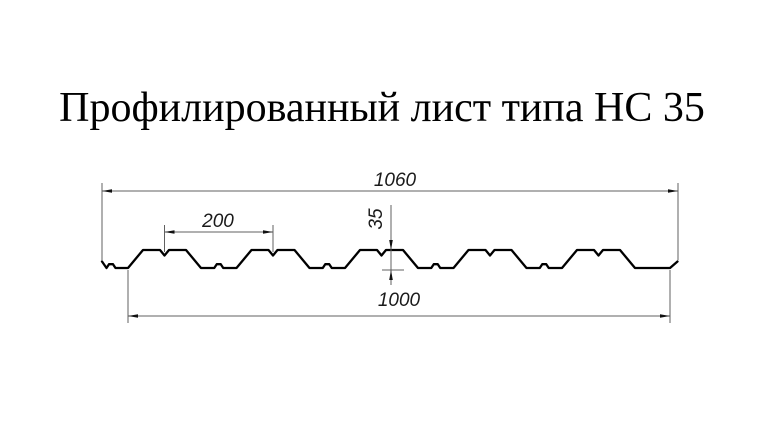 The width and height of the screenshot is (764, 438). What do you see at coordinates (395, 180) in the screenshot?
I see `dim-overall-width-label: 1060` at bounding box center [395, 180].